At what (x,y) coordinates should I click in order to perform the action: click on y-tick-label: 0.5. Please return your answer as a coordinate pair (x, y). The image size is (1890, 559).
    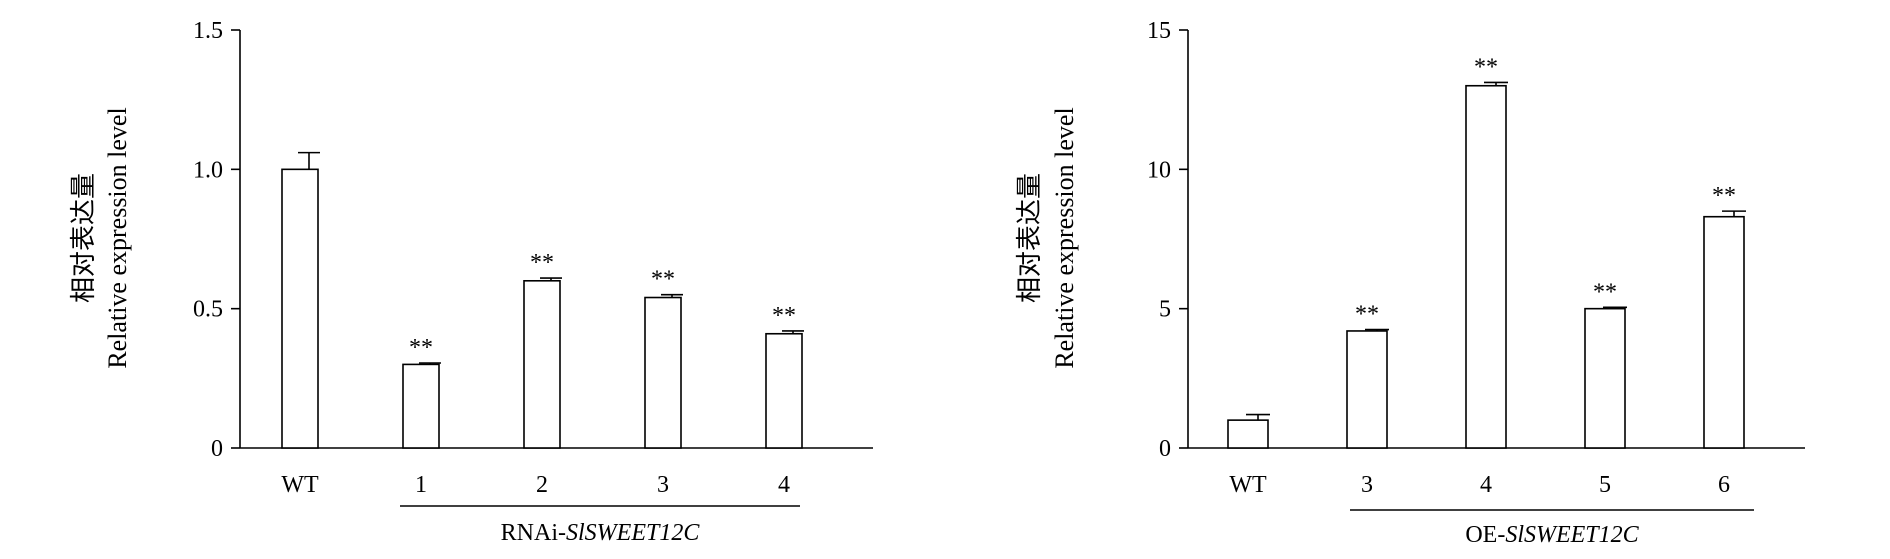
    Looking at the image, I should click on (208, 310).